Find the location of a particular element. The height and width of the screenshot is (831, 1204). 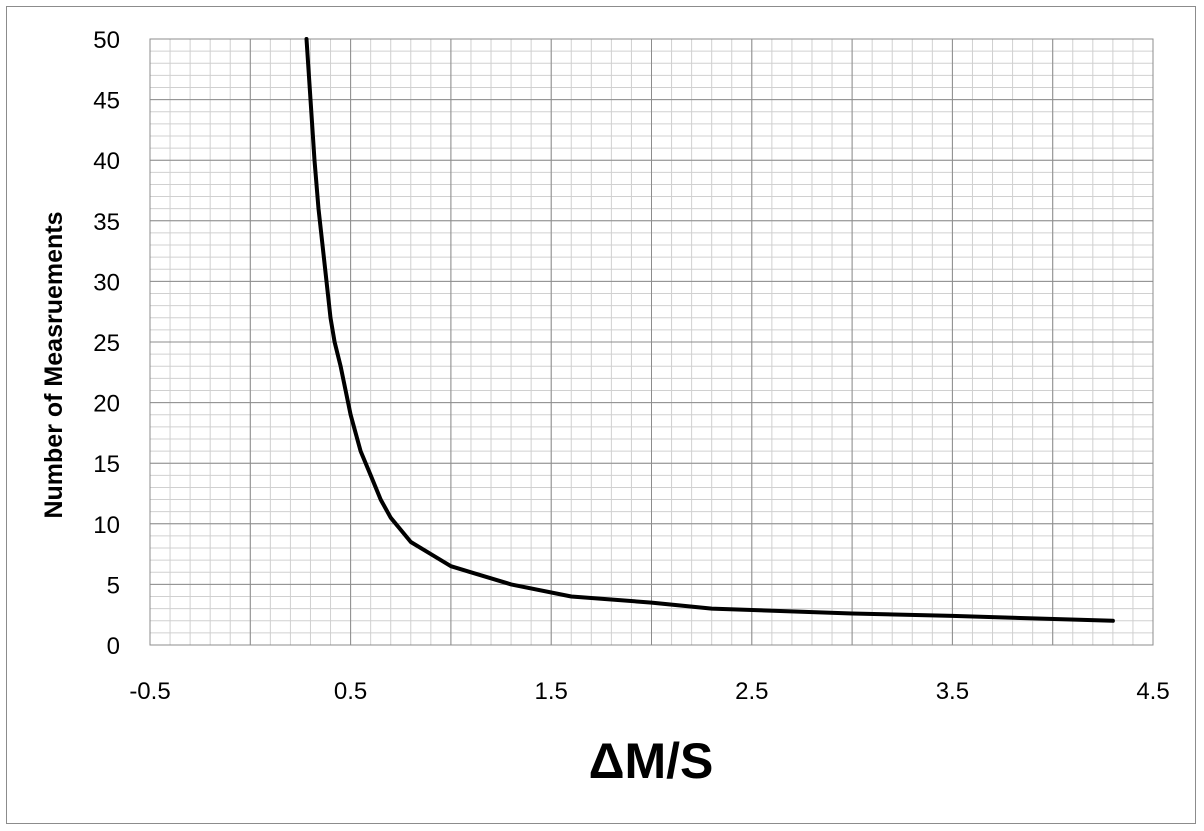

y-tick-label: 10 is located at coordinates (106, 525).